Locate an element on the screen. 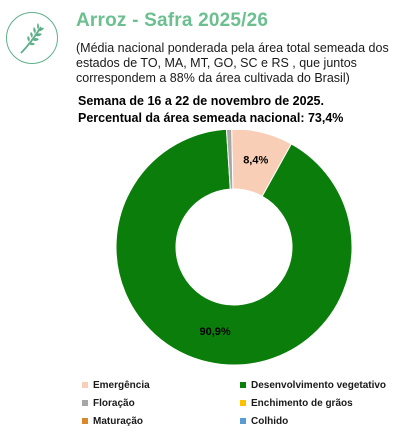 Image resolution: width=403 pixels, height=443 pixels. legend-item-desenvolvimento-vegetativo: Desenvolvimento vegetativo is located at coordinates (318, 385).